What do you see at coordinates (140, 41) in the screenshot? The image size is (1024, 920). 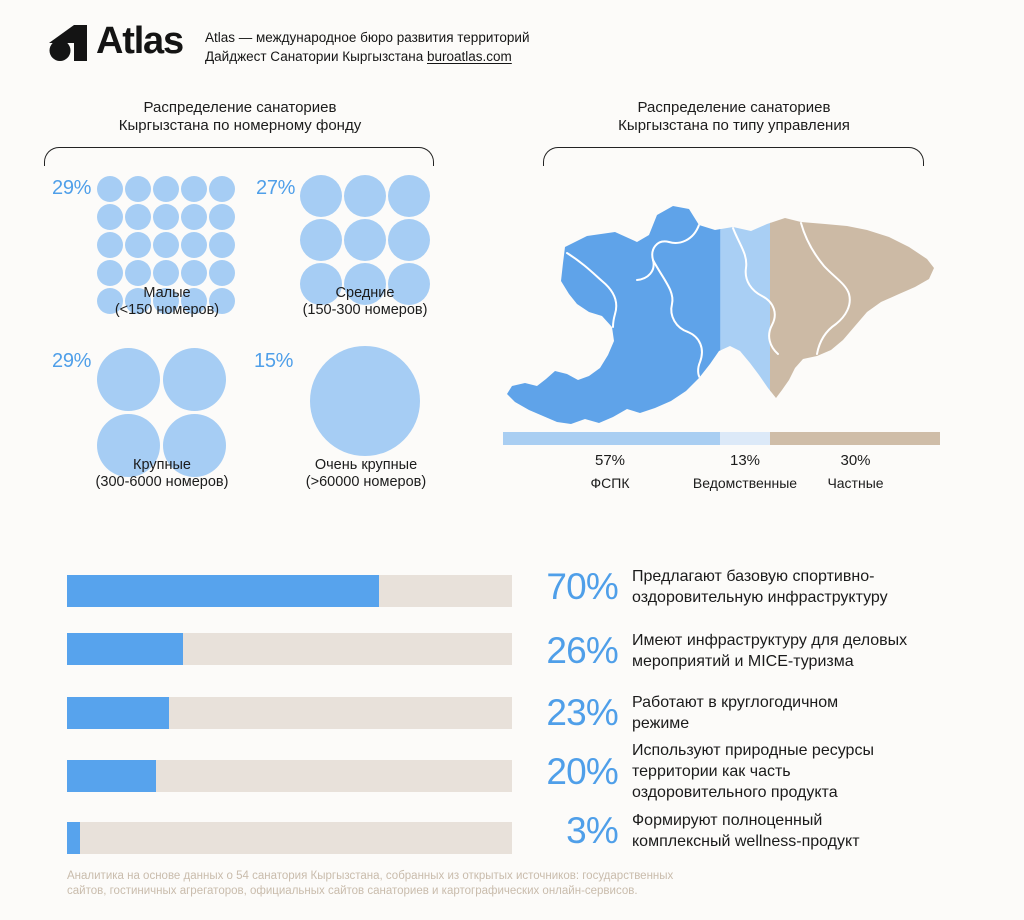 I see `brand-wordmark: Atlas` at bounding box center [140, 41].